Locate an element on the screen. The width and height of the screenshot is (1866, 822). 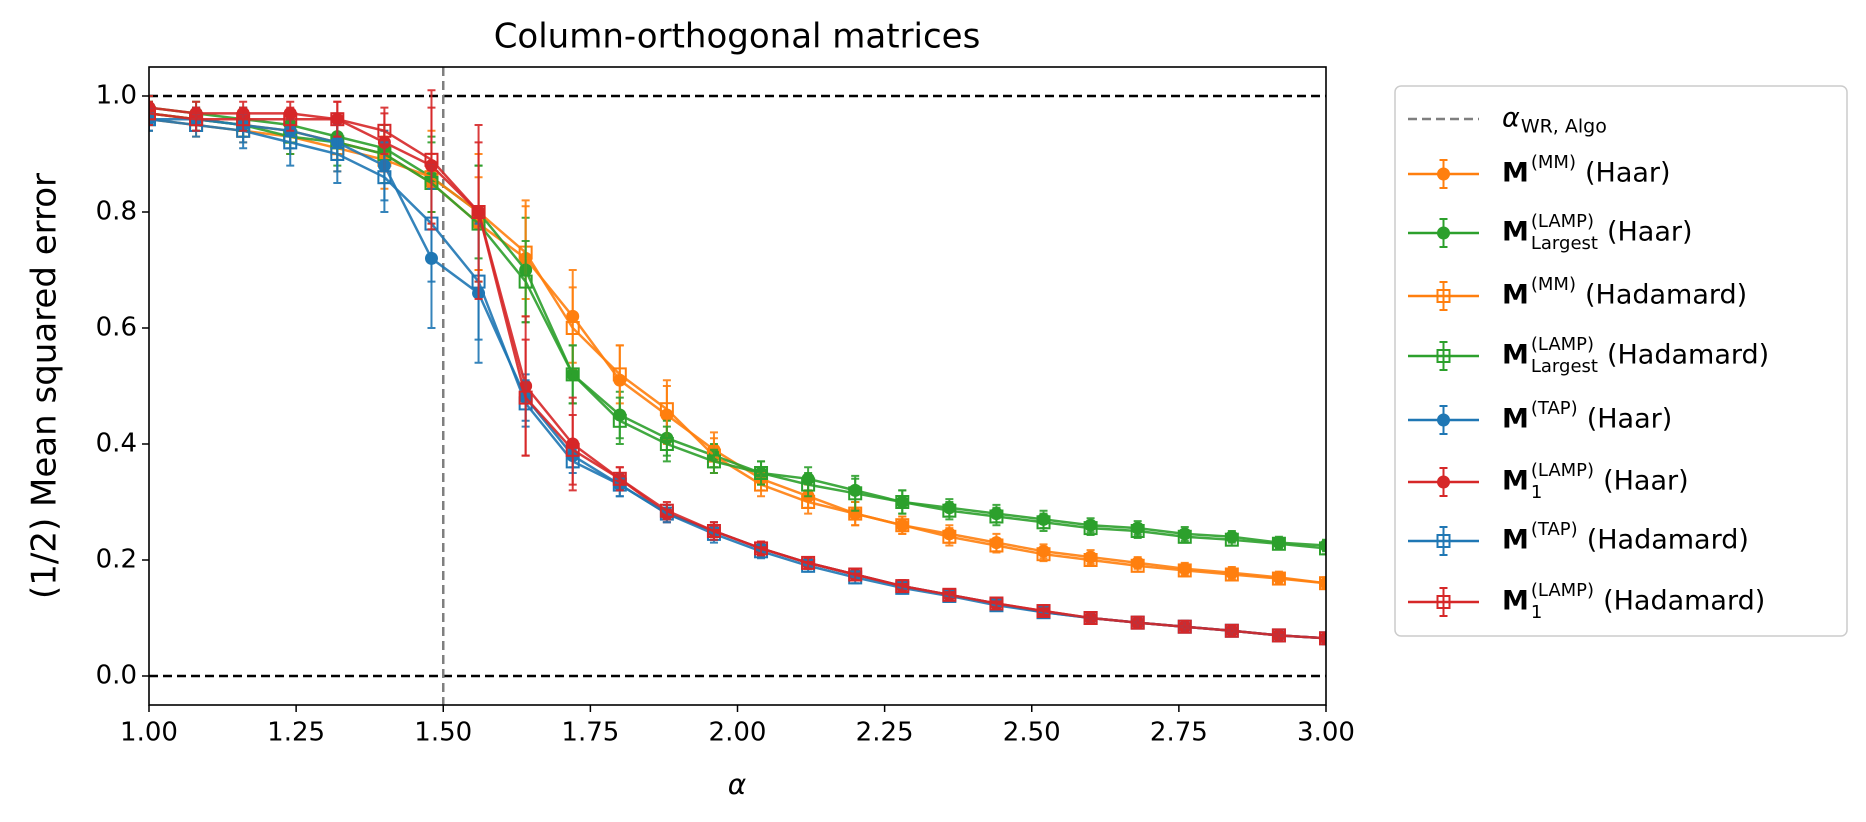
x-tick-label: 1.50 is located at coordinates (443, 733).